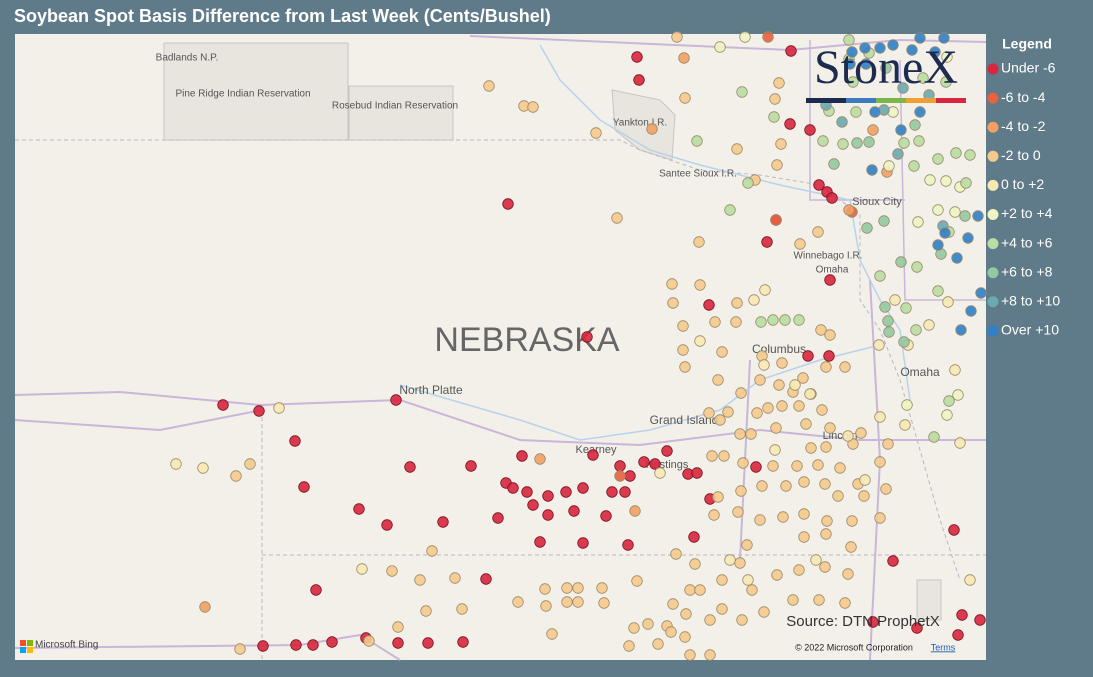 The width and height of the screenshot is (1093, 677). What do you see at coordinates (862, 621) in the screenshot?
I see `source: Source: DTN ProphetX` at bounding box center [862, 621].